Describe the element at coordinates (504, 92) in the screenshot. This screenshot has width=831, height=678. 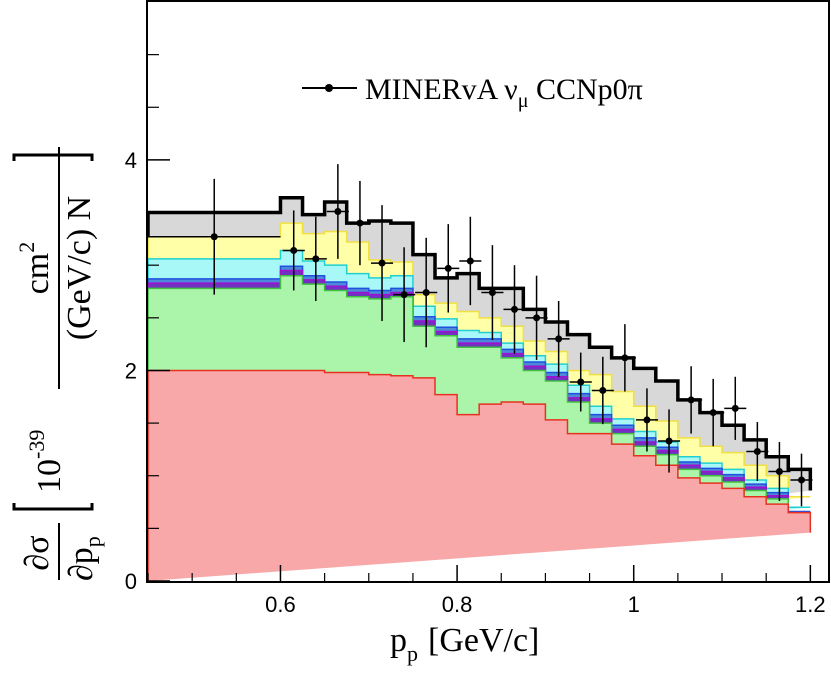
I see `legend-label: MINERvA νμ CCNp0π` at that location.